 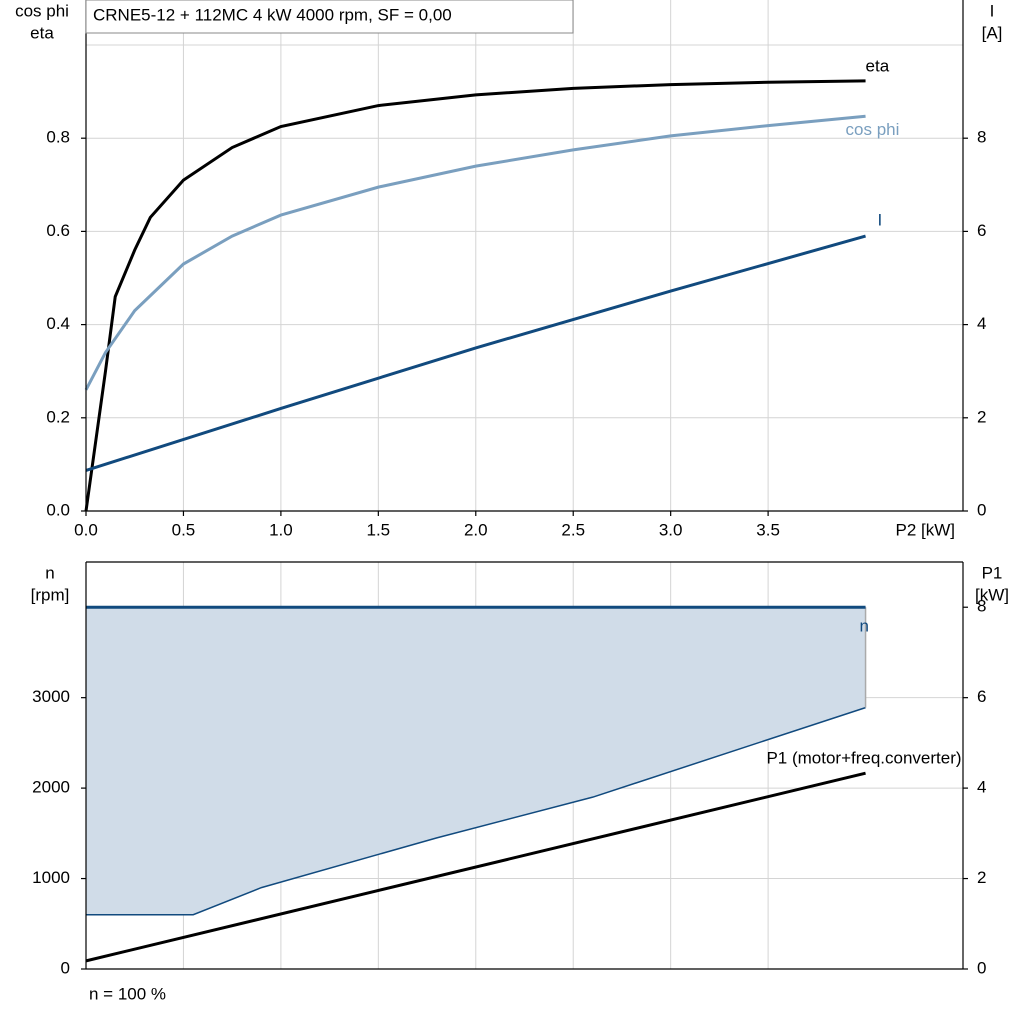 I want to click on x-tick-label: 2.0, so click(x=476, y=529).